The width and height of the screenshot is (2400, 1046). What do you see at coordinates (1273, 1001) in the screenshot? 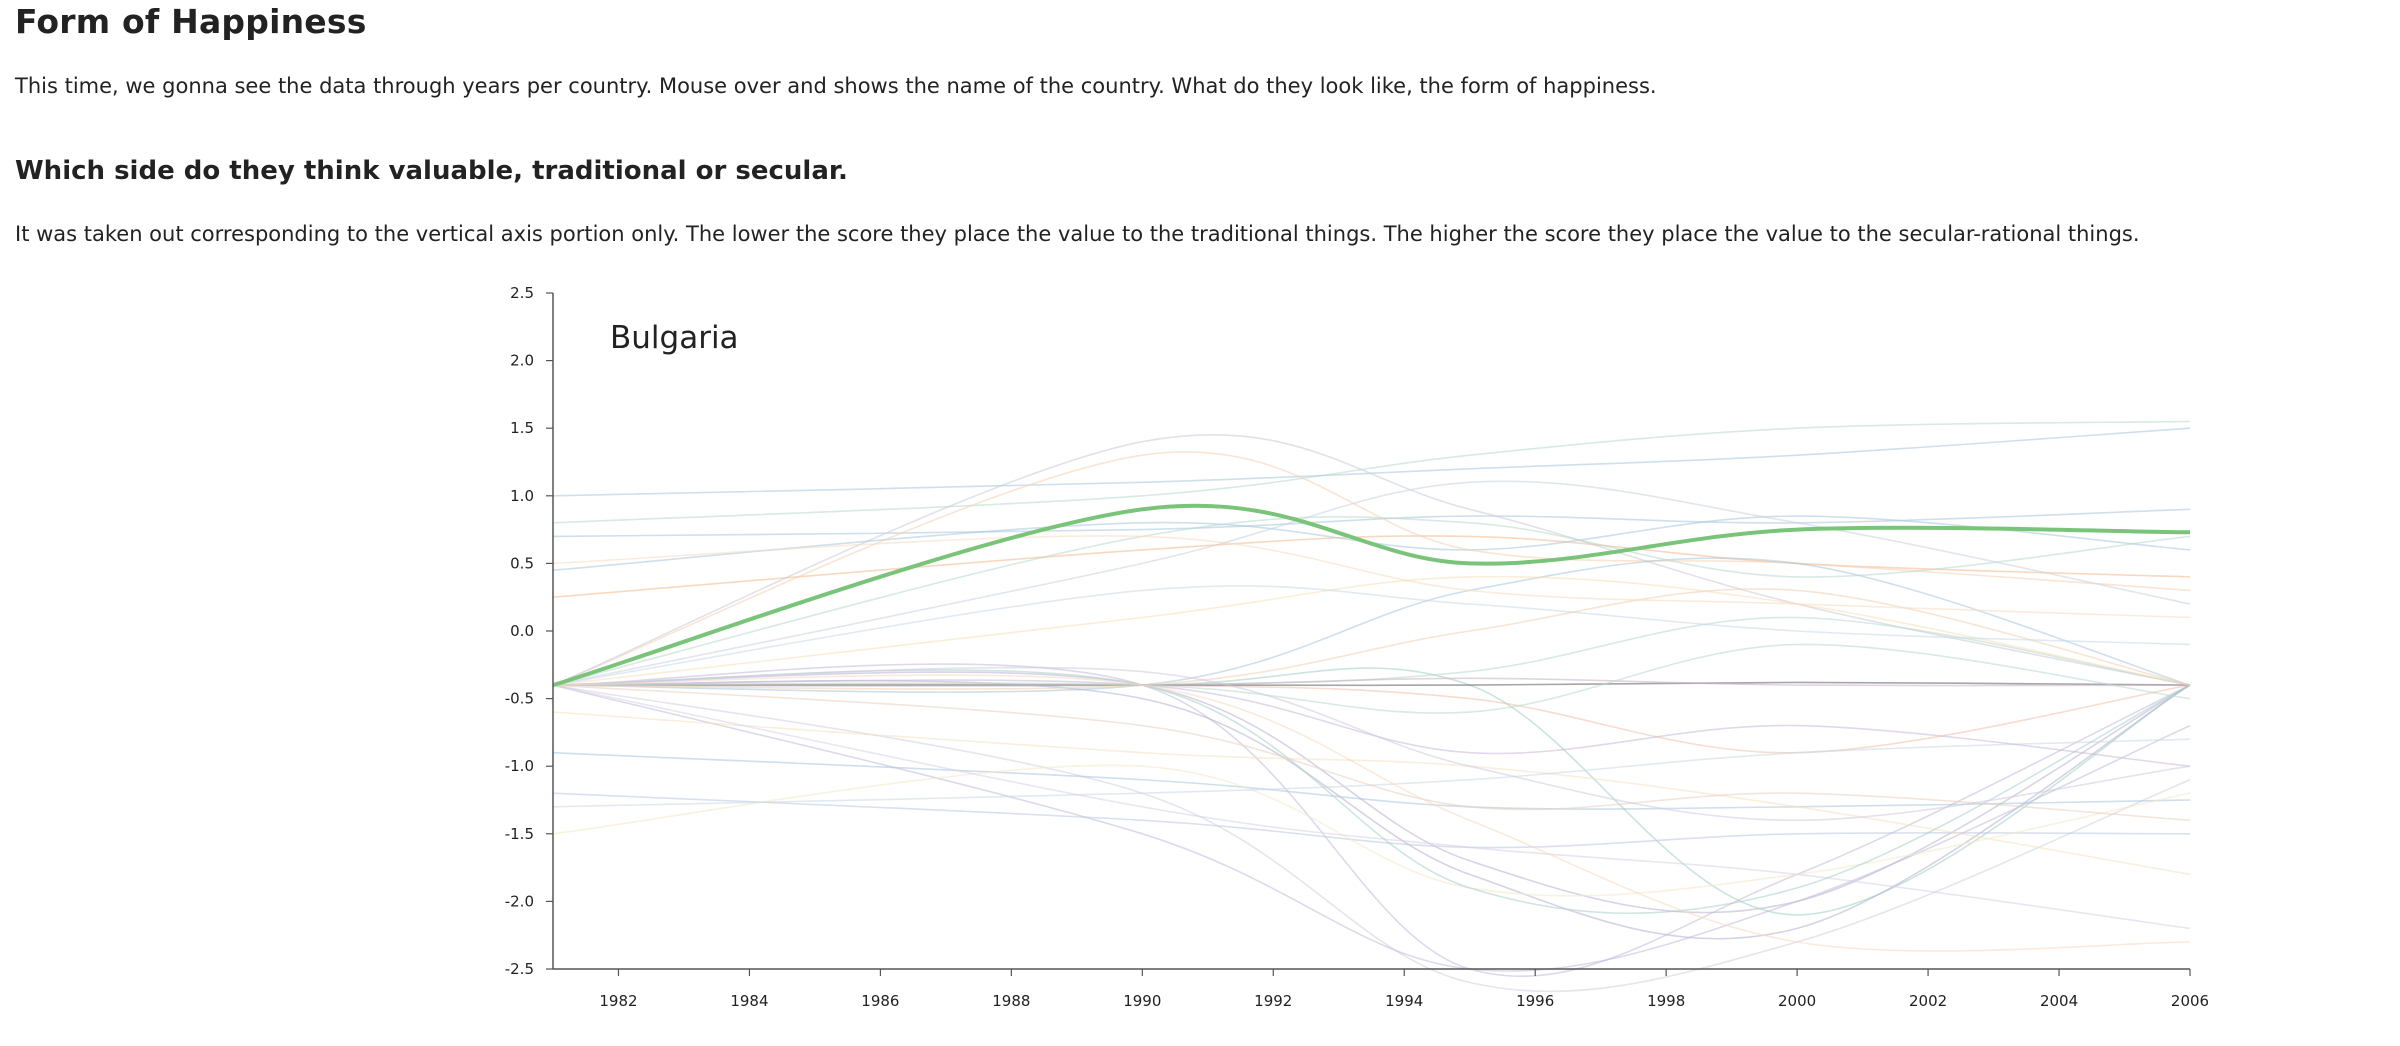
I see `x-tick-label: 1992` at bounding box center [1273, 1001].